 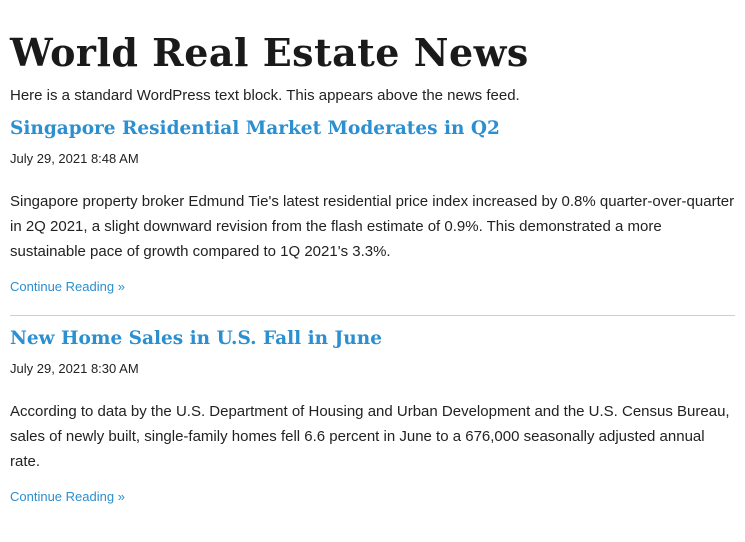 What do you see at coordinates (196, 338) in the screenshot?
I see `post-title-link: New Home Sales in U.S. Fall in June` at bounding box center [196, 338].